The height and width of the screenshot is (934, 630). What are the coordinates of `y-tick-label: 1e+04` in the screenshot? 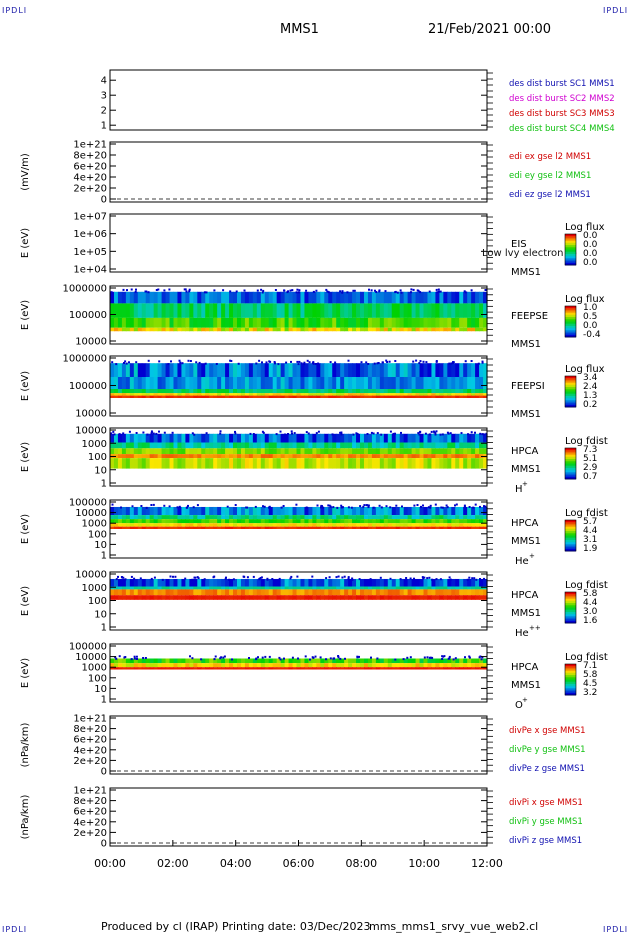 It's located at (90, 270).